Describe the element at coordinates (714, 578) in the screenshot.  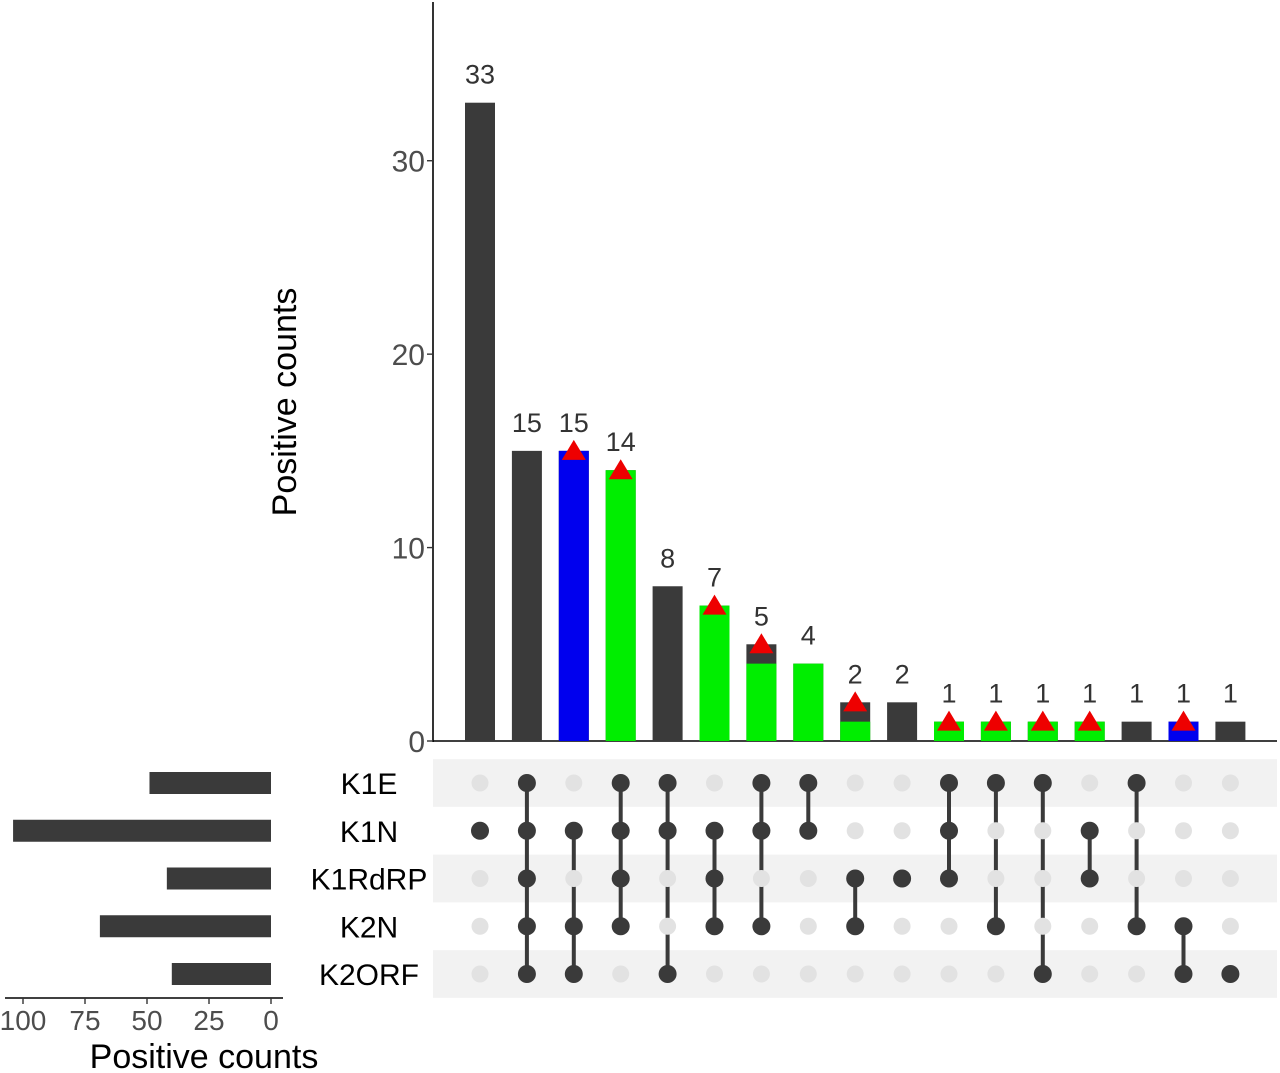
I see `bar-value-label: 7` at that location.